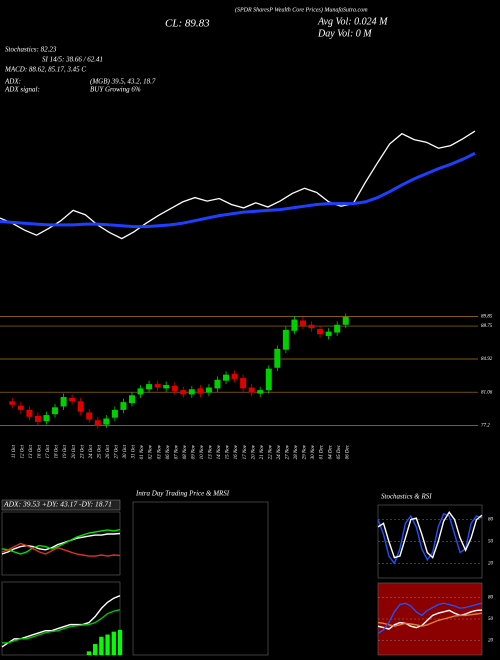 This screenshot has height=660, width=500. I want to click on x-tick-label: 02 Nov, so click(151, 451).